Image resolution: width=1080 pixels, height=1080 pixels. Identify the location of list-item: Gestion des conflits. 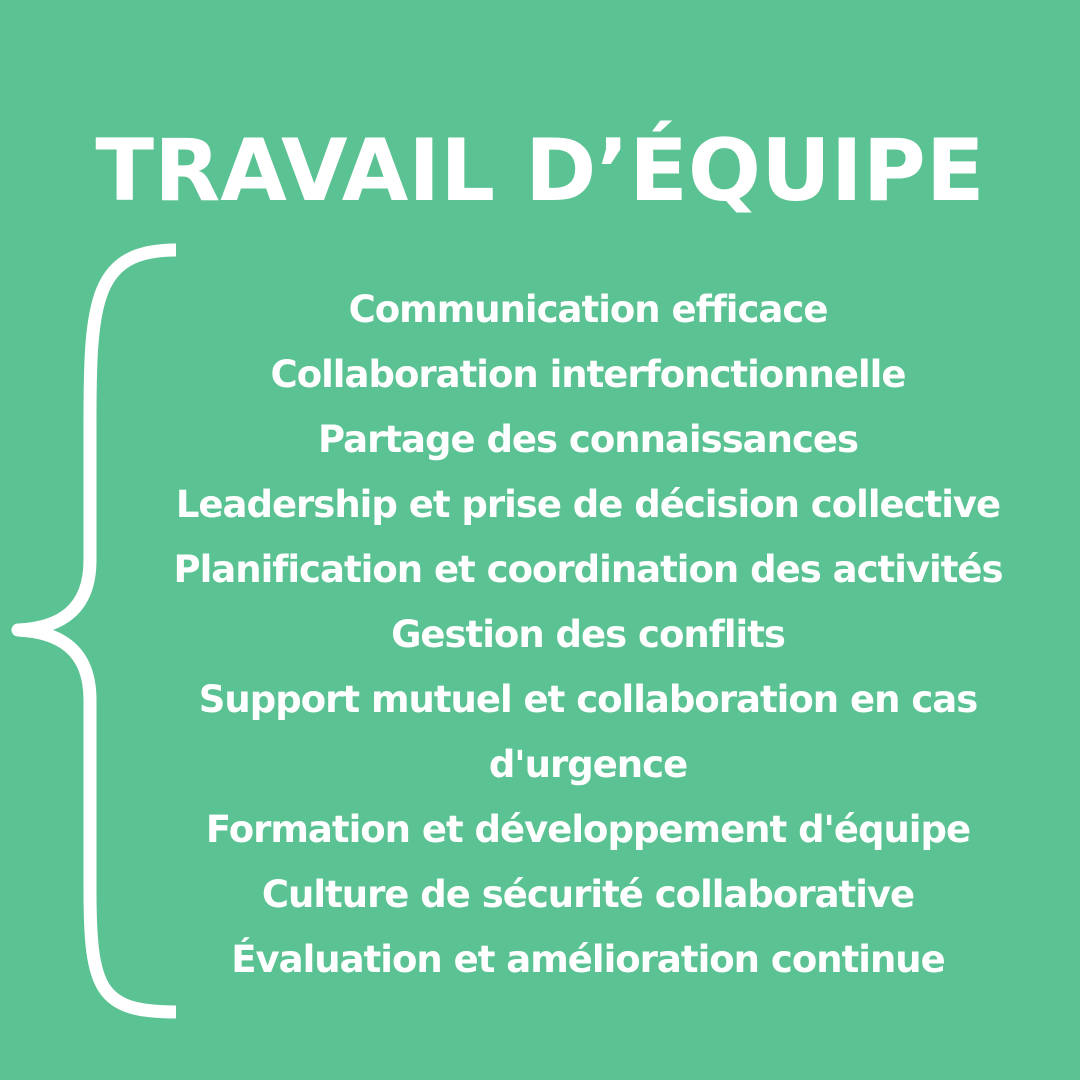
(588, 634).